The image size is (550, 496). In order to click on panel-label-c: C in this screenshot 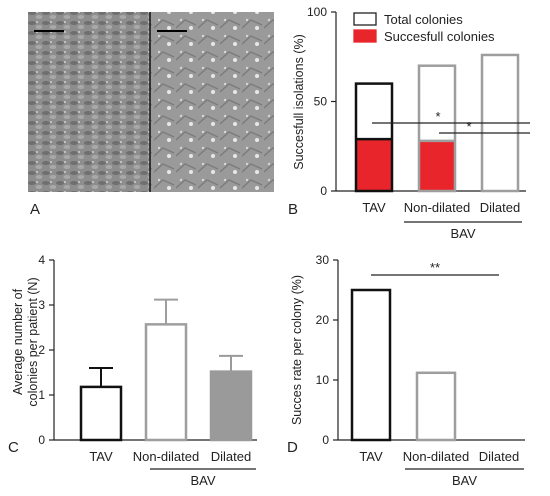, I will do `click(13, 447)`.